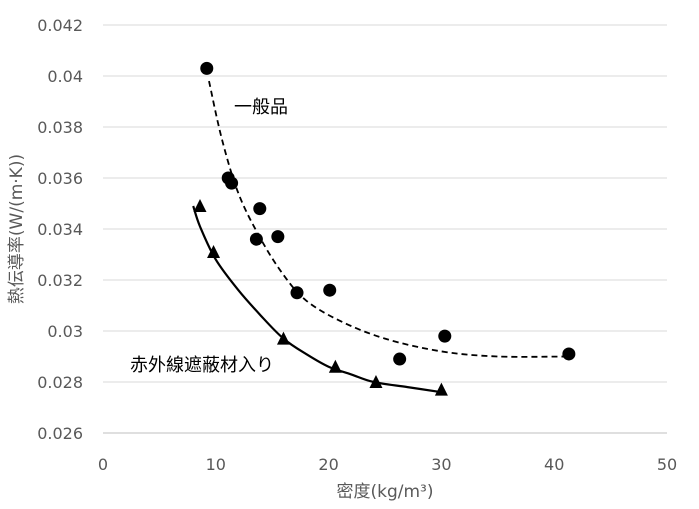  What do you see at coordinates (65, 76) in the screenshot?
I see `y-tick-label: 0.04` at bounding box center [65, 76].